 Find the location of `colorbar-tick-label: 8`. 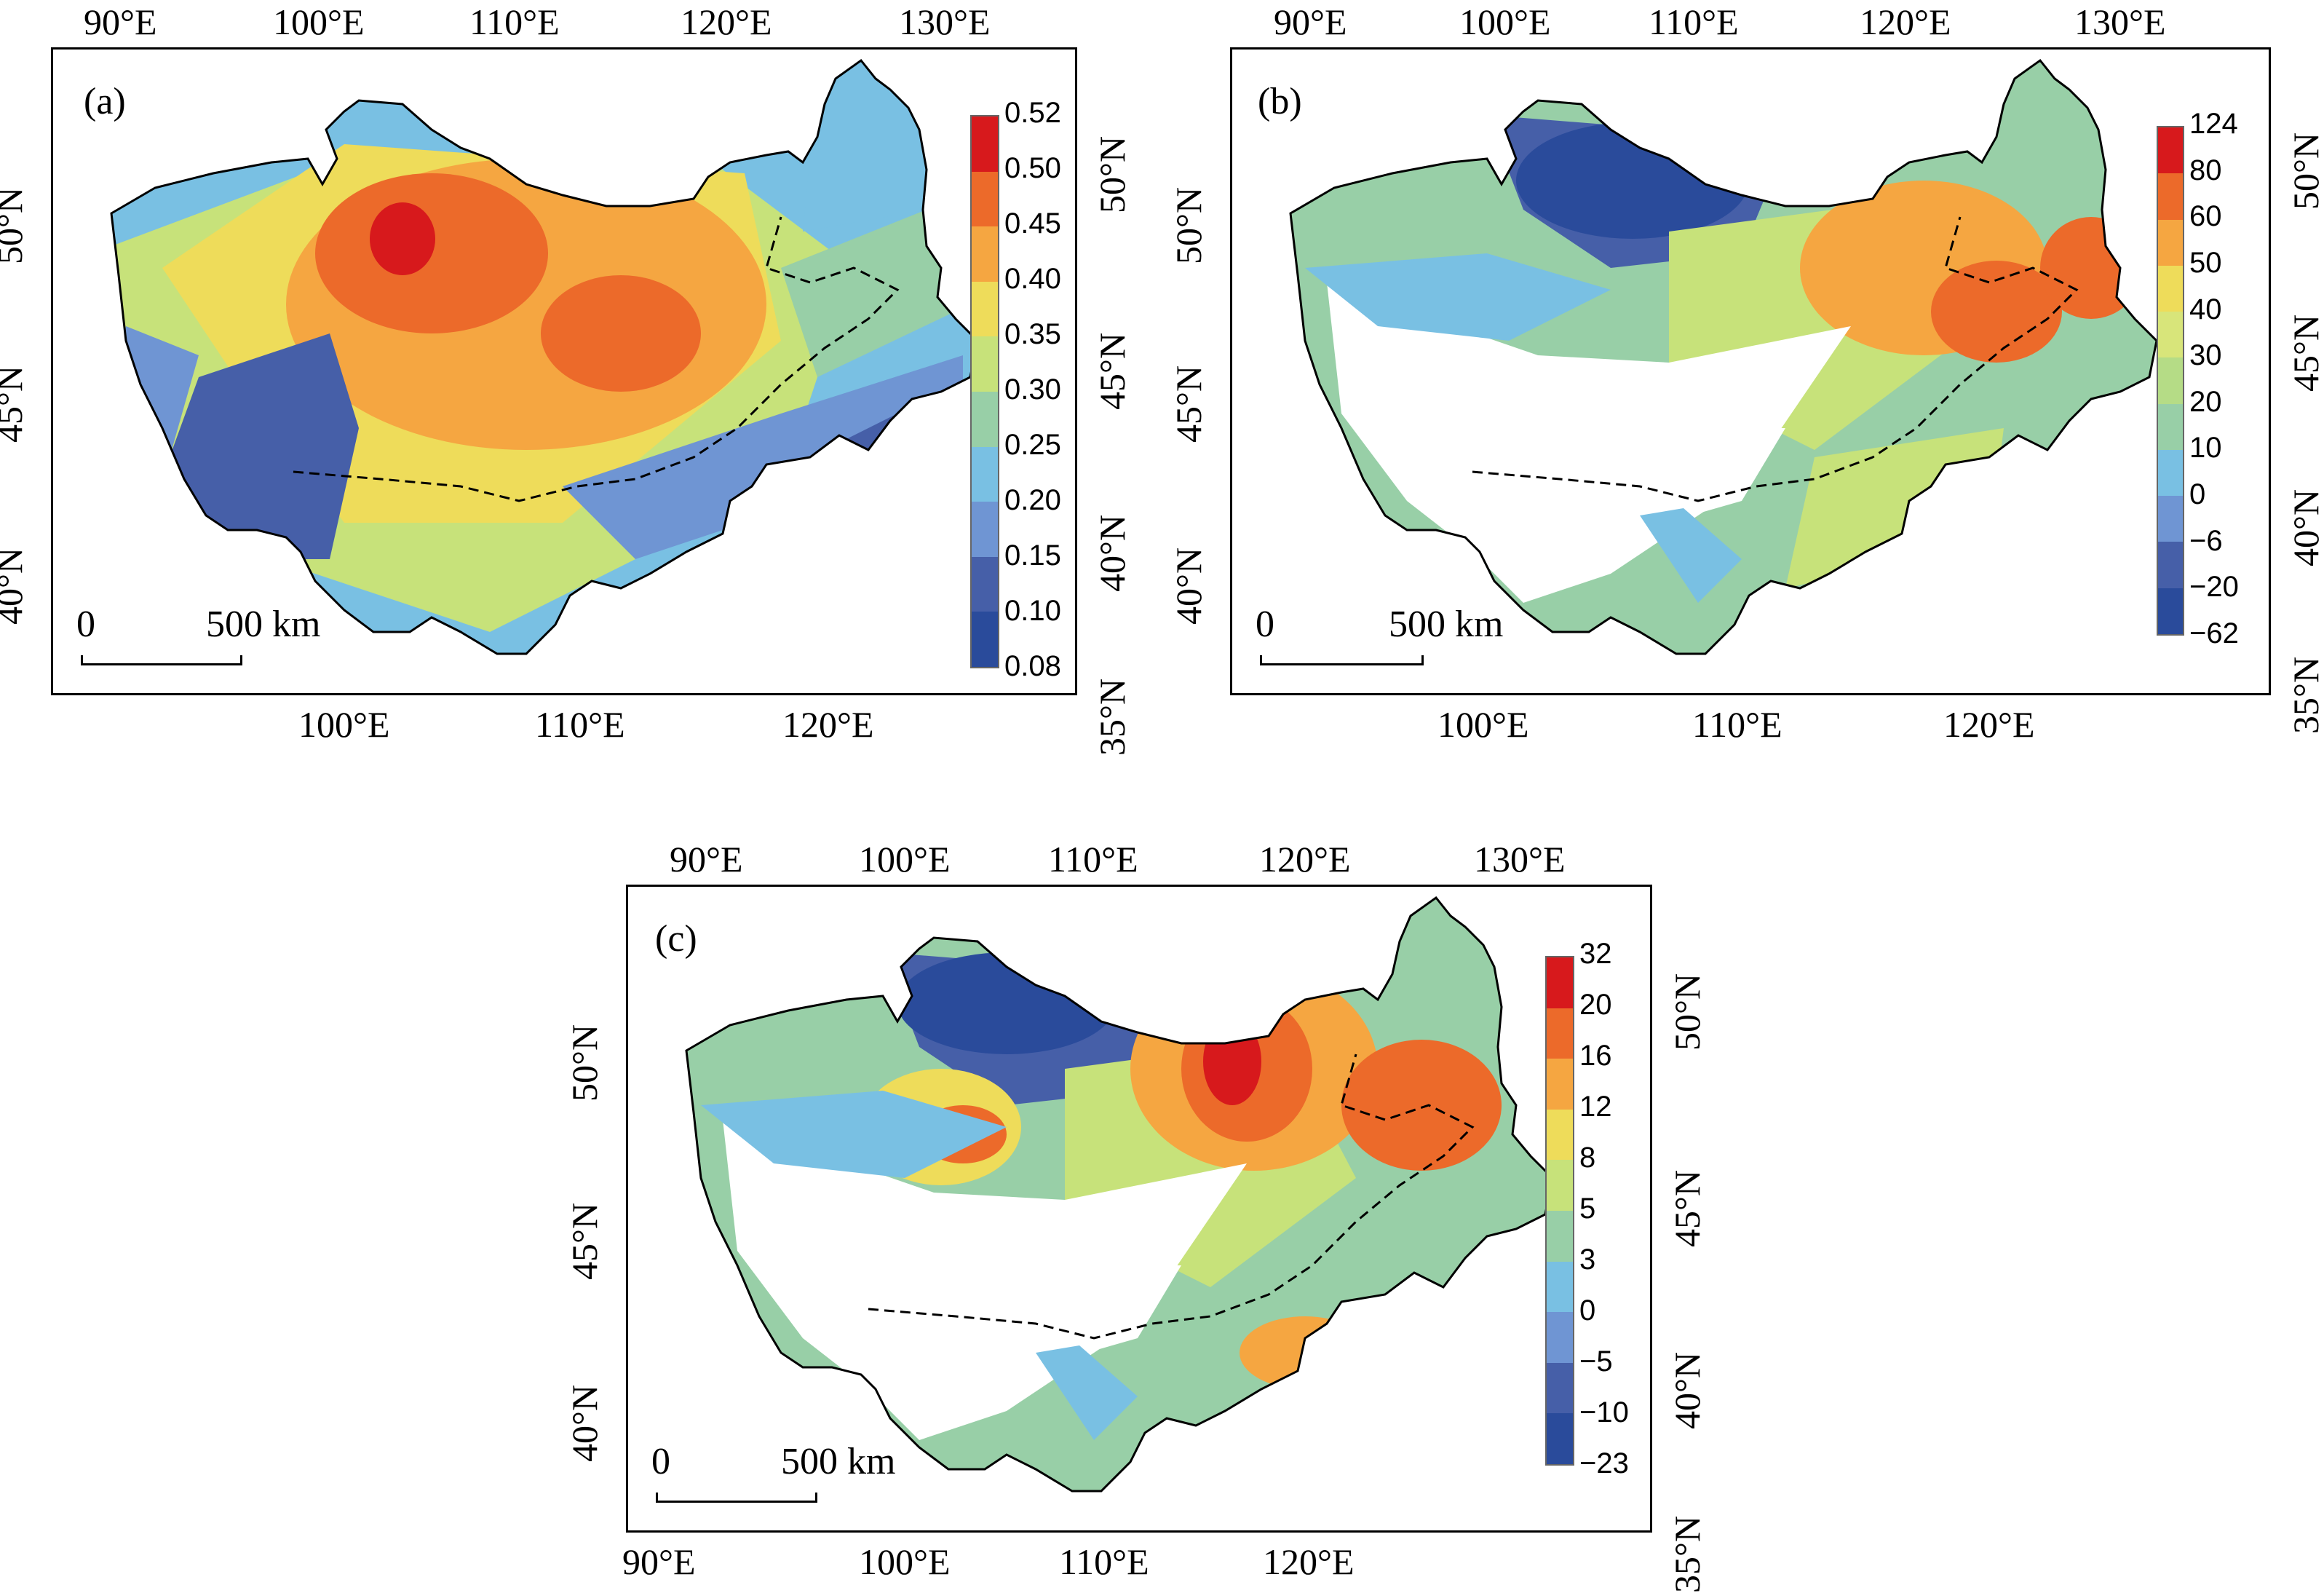

colorbar-tick-label: 8 is located at coordinates (1587, 1158).